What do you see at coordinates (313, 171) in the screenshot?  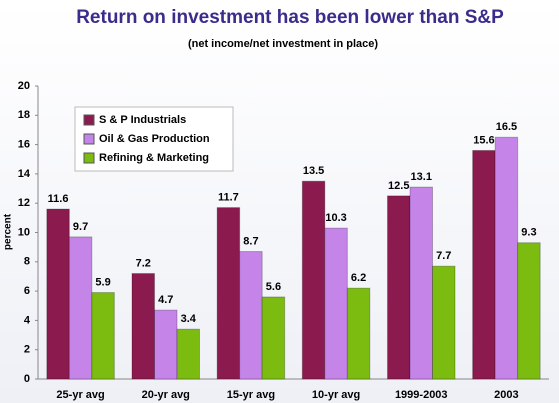 I see `value-label: 13.5` at bounding box center [313, 171].